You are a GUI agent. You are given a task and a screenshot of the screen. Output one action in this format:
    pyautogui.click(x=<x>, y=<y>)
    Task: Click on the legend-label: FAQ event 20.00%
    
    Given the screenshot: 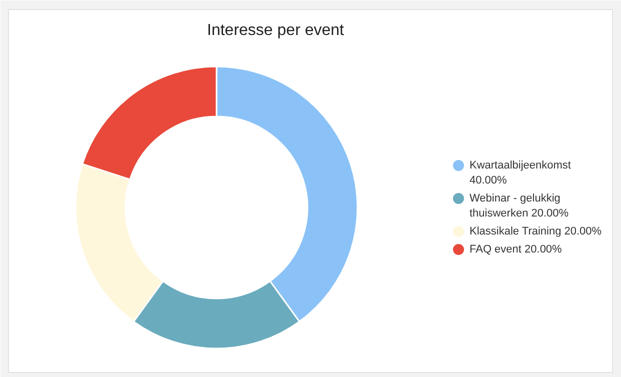 What is the action you would take?
    pyautogui.click(x=516, y=250)
    